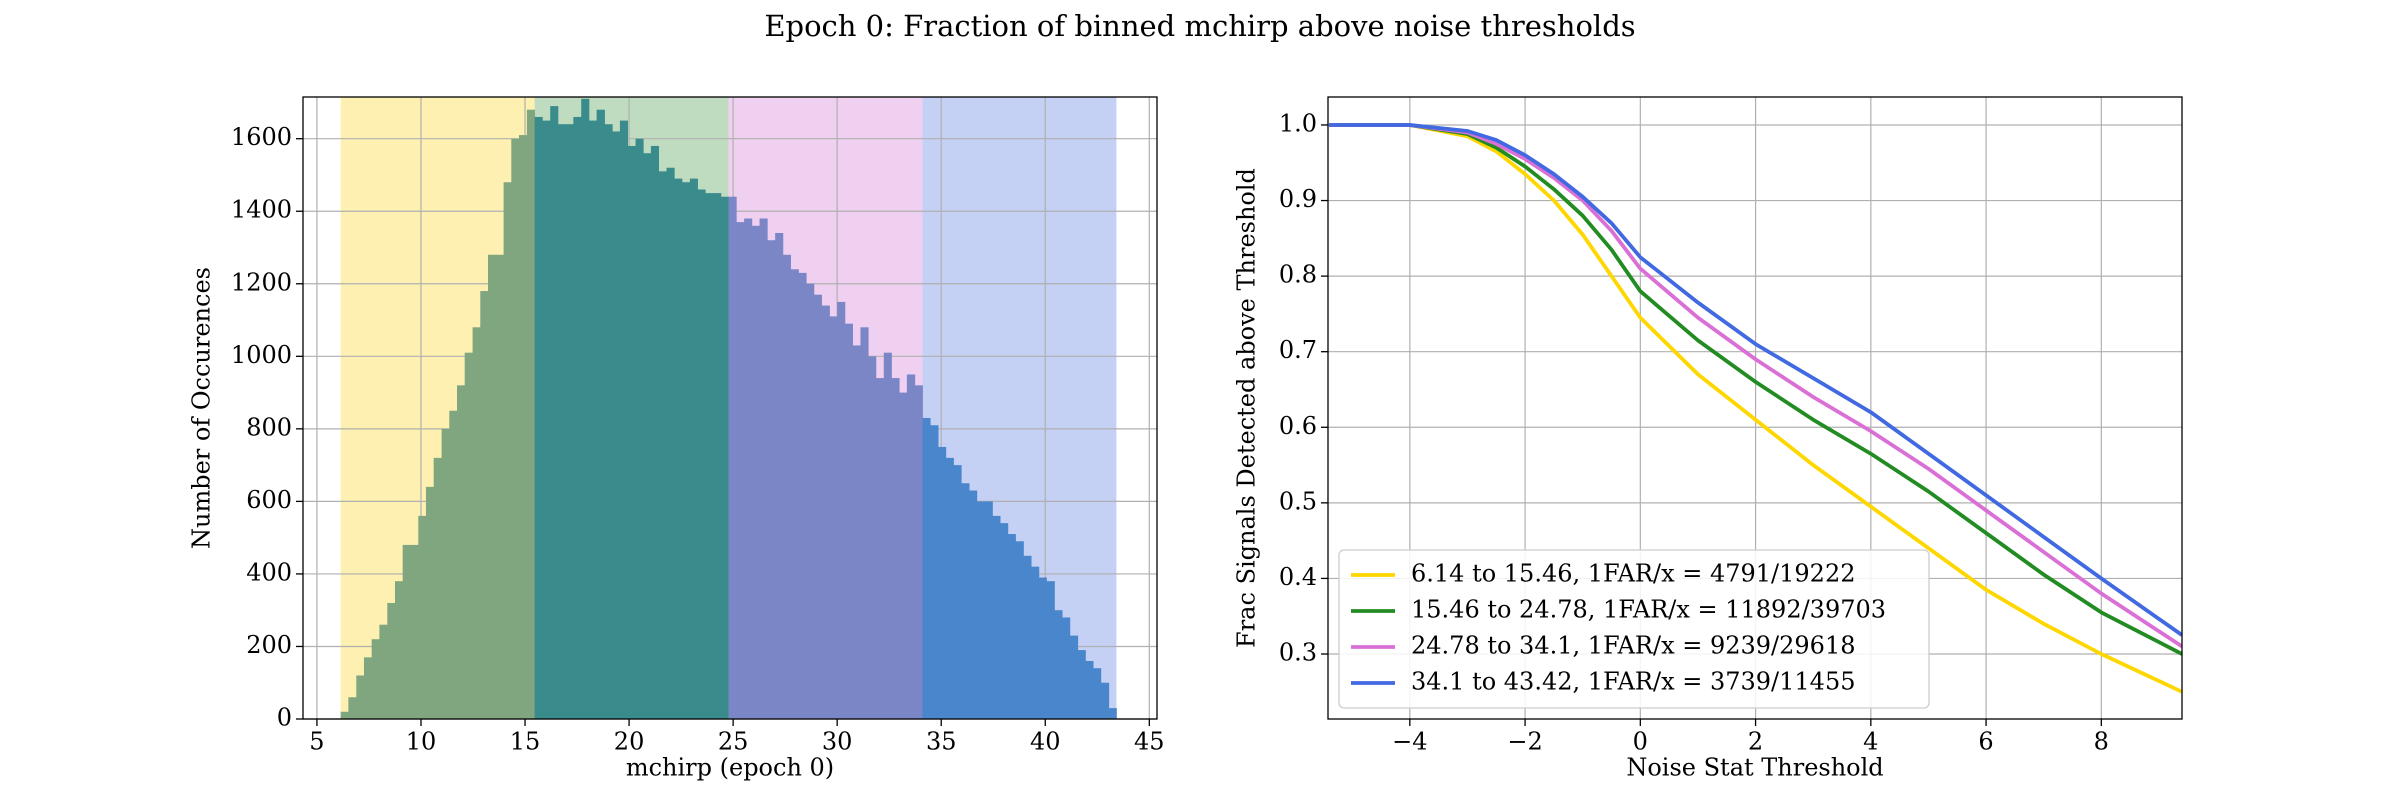 The height and width of the screenshot is (800, 2400). Describe the element at coordinates (1298, 426) in the screenshot. I see `y-tick-label: 0.6` at that location.